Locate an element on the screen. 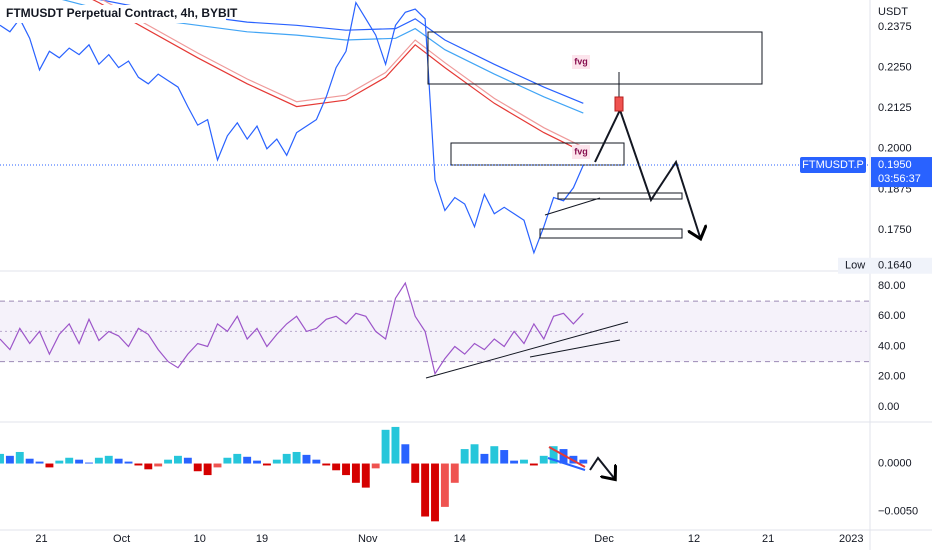 This screenshot has width=932, height=550. low-label: Low is located at coordinates (855, 266).